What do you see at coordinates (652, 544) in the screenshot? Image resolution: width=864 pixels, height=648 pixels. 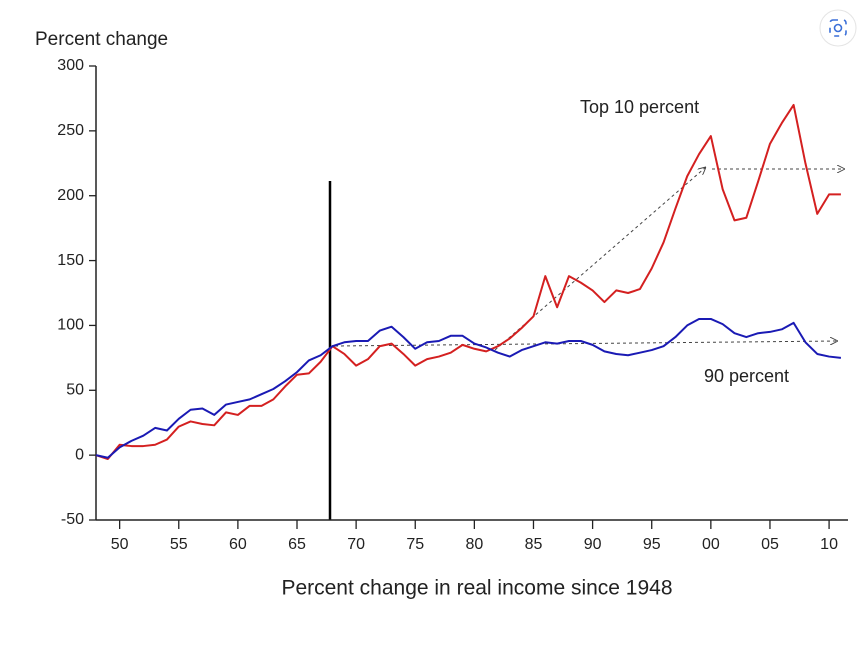 I see `x-tick-label: 95` at bounding box center [652, 544].